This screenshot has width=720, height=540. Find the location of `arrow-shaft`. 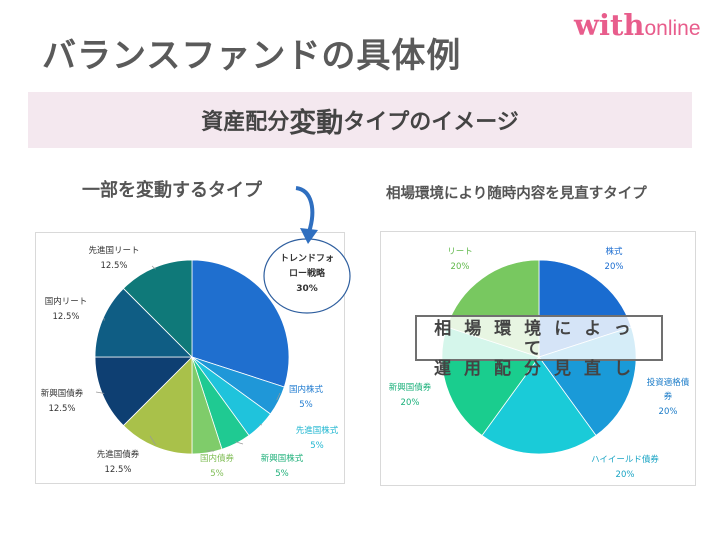

arrow-shaft is located at coordinates (305, 209).